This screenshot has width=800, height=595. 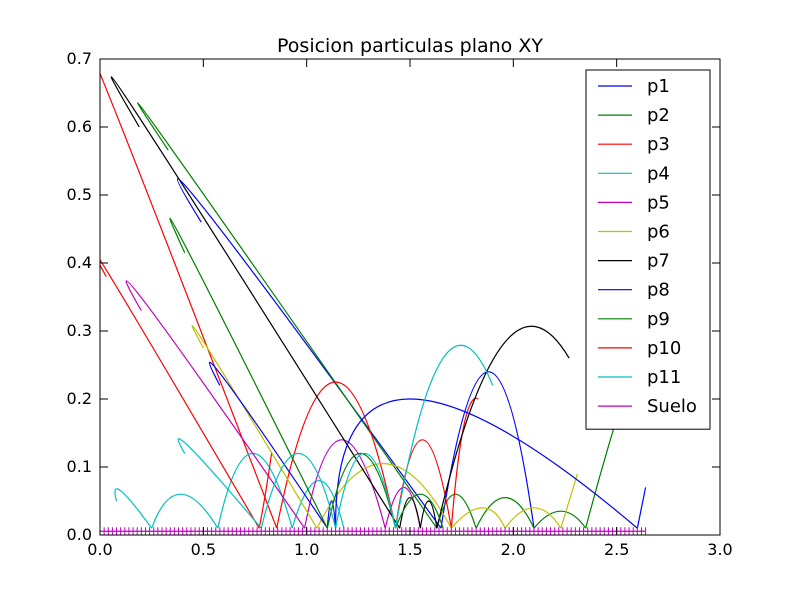 I want to click on y-tick-label: 0.0, so click(x=79, y=534).